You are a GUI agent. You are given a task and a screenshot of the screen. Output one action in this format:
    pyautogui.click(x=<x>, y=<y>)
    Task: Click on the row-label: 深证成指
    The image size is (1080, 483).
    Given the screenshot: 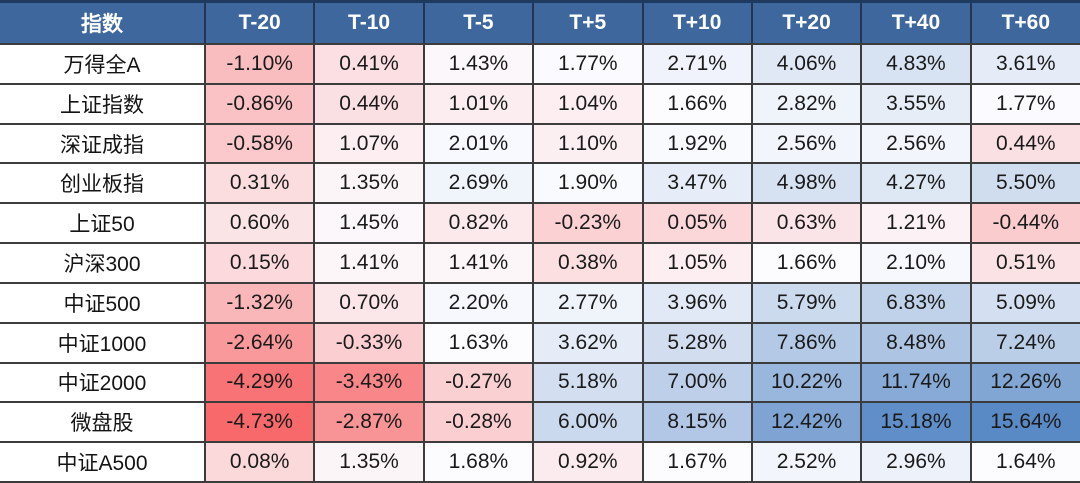 What is the action you would take?
    pyautogui.click(x=103, y=143)
    